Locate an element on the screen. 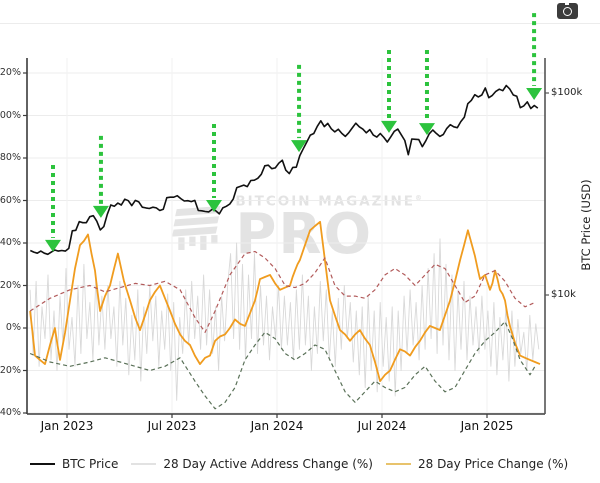 This screenshot has height=483, width=600. legend-item-price-change: 28 Day Price Change (%) is located at coordinates (477, 464).